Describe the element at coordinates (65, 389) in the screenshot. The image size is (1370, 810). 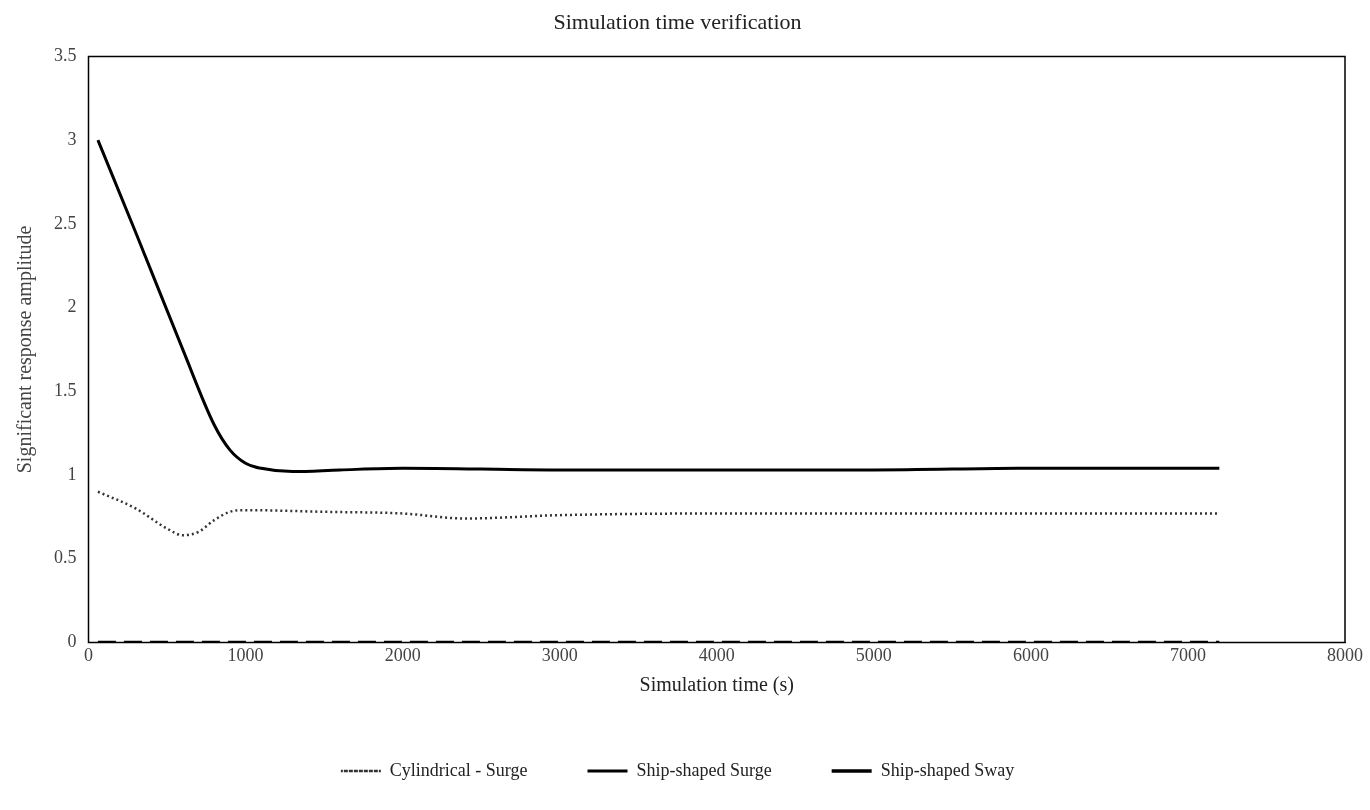
I see `y-tick-label: 1.5` at that location.